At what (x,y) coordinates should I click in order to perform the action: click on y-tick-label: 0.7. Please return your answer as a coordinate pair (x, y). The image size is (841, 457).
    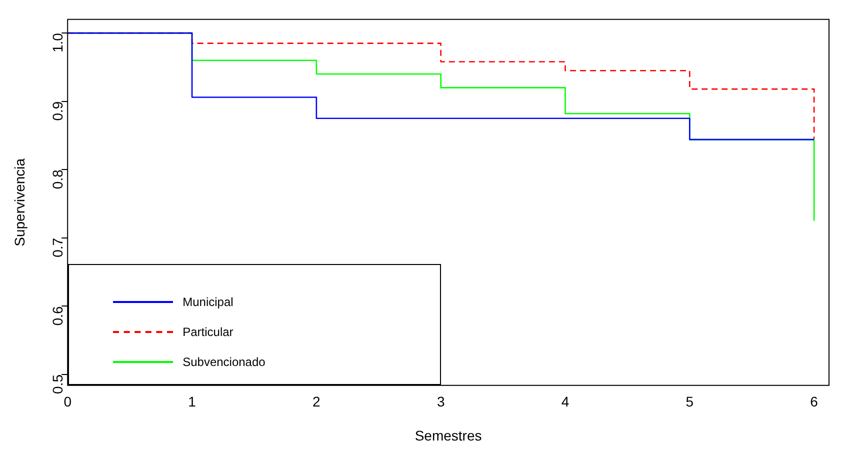
    Looking at the image, I should click on (57, 248).